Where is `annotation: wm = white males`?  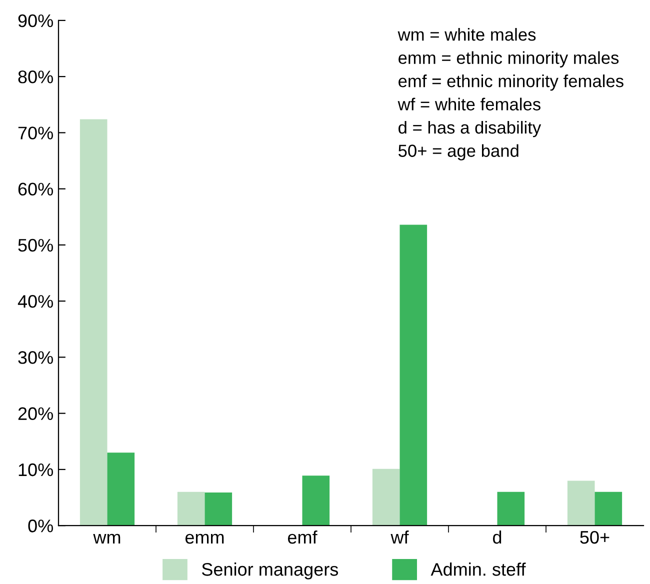 annotation: wm = white males is located at coordinates (467, 34).